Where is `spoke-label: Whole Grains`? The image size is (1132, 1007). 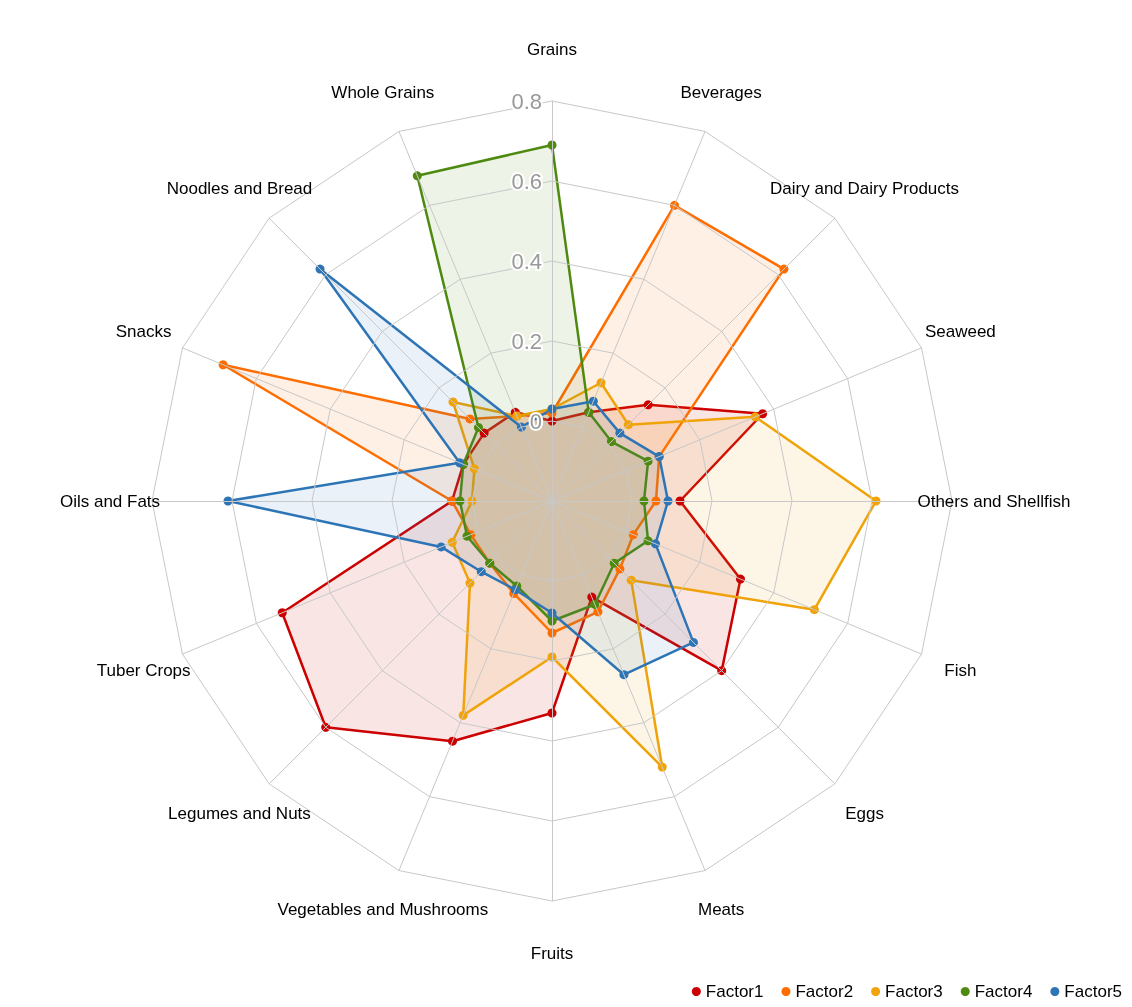 spoke-label: Whole Grains is located at coordinates (383, 93).